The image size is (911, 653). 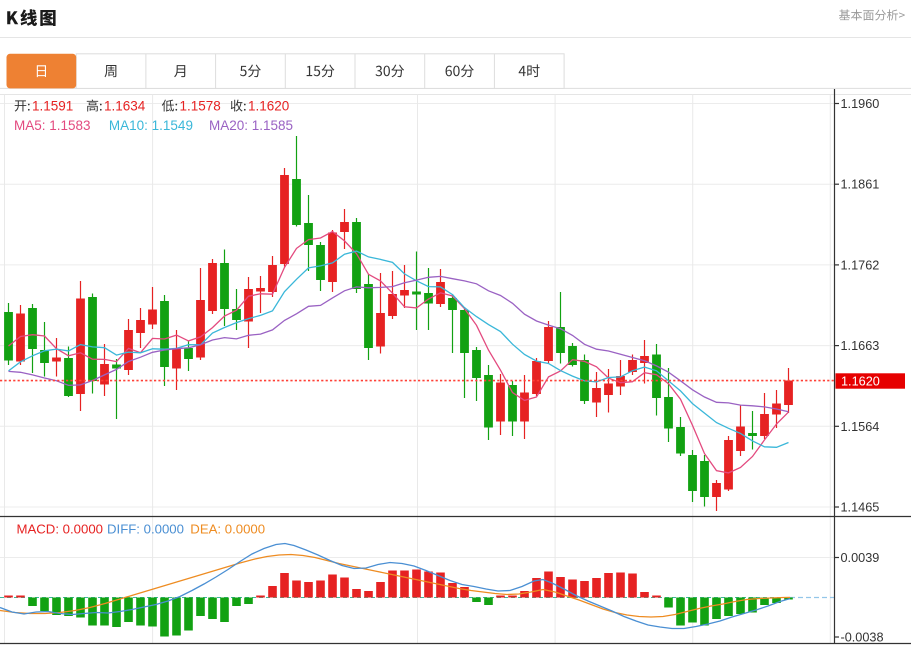 What do you see at coordinates (52, 106) in the screenshot?
I see `svg-text: 1.1591` at bounding box center [52, 106].